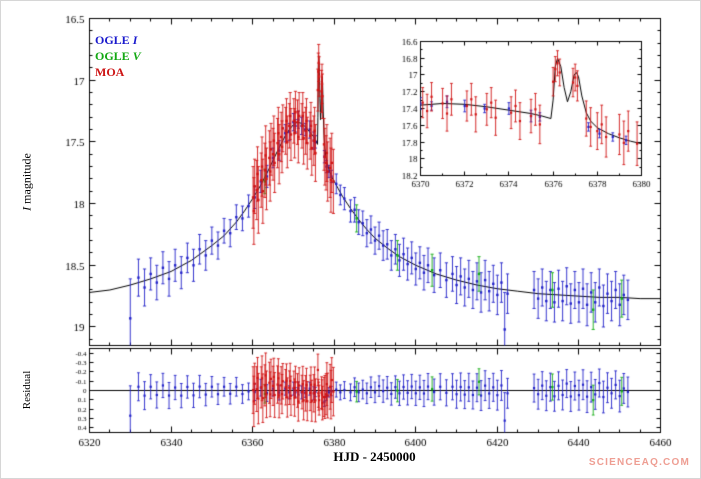 The height and width of the screenshot is (479, 701). I want to click on legend-item-moa: MOA, so click(118, 72).